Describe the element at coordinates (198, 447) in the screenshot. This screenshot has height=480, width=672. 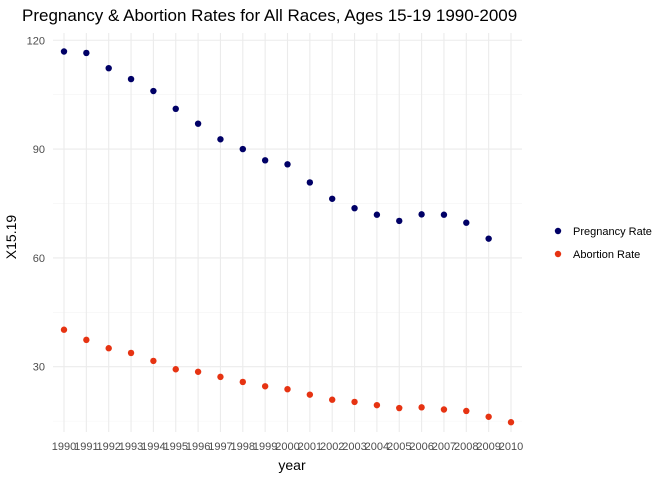
I see `x-tick-label: 1996` at that location.